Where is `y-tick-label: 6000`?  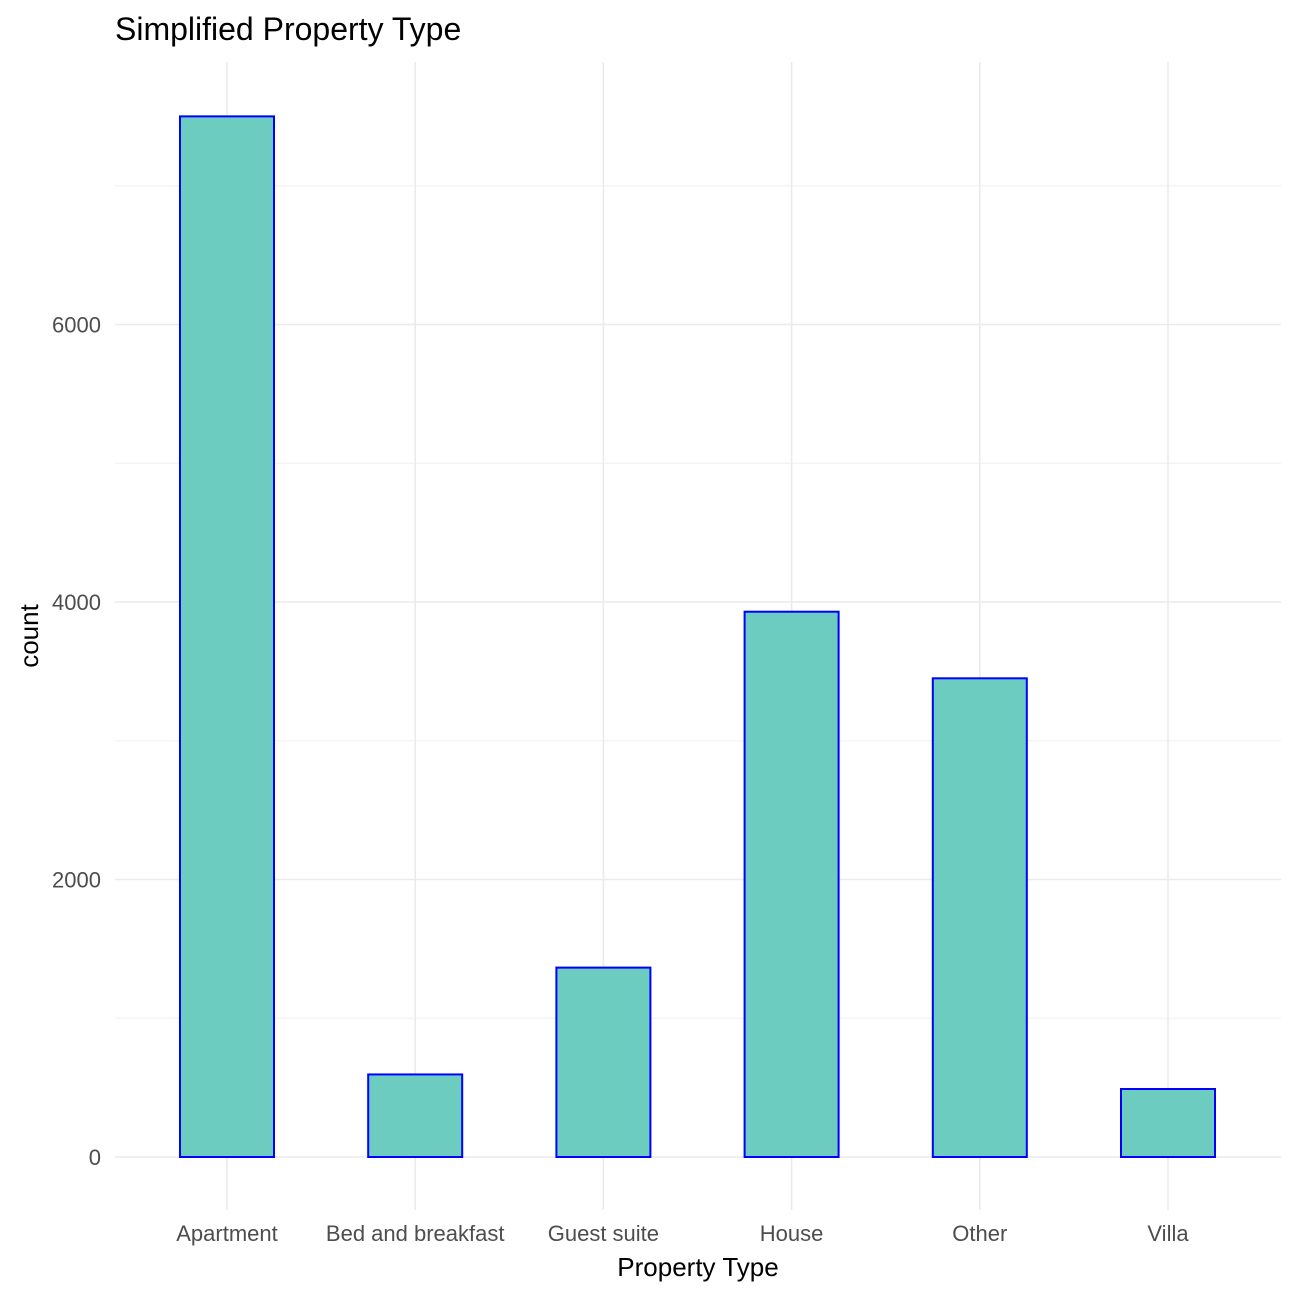
y-tick-label: 6000 is located at coordinates (76, 325).